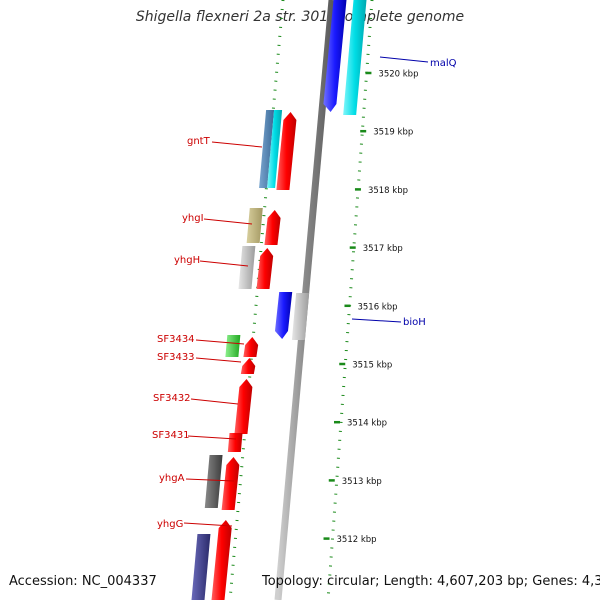  Describe the element at coordinates (199, 141) in the screenshot. I see `gene-label-gntt: gntT` at that location.